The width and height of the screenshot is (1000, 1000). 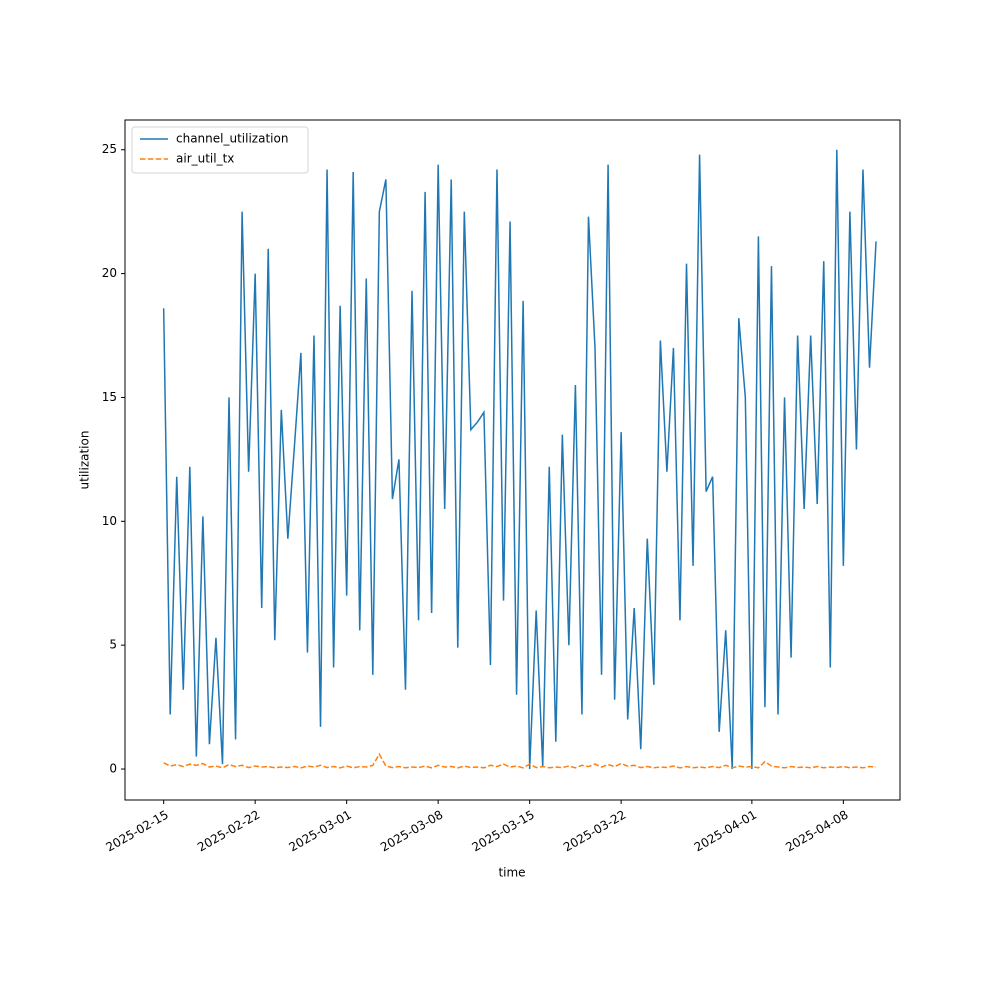 I want to click on x-tick-label: 2025-03-15, so click(x=503, y=831).